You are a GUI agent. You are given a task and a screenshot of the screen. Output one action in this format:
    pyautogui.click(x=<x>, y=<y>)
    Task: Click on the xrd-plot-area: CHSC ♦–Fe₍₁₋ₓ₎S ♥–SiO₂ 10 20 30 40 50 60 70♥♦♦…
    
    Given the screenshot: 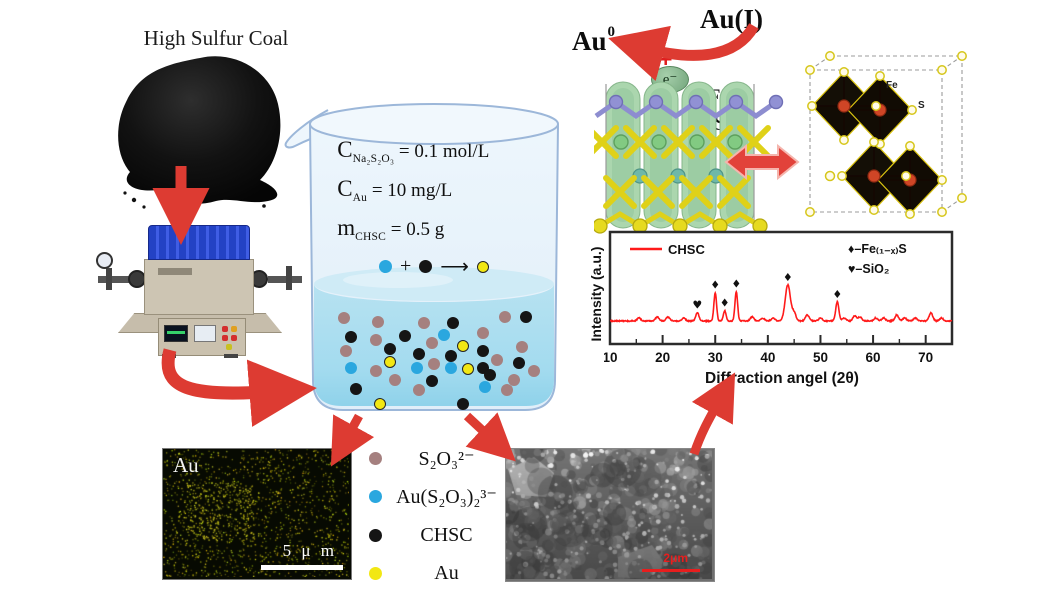 What is the action you would take?
    pyautogui.click(x=779, y=297)
    